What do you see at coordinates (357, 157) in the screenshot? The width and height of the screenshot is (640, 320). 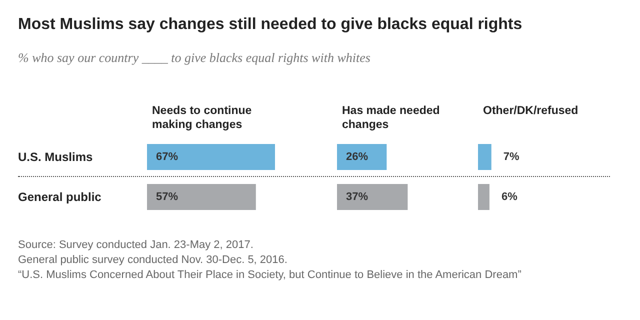 I see `data-label: 26%` at bounding box center [357, 157].